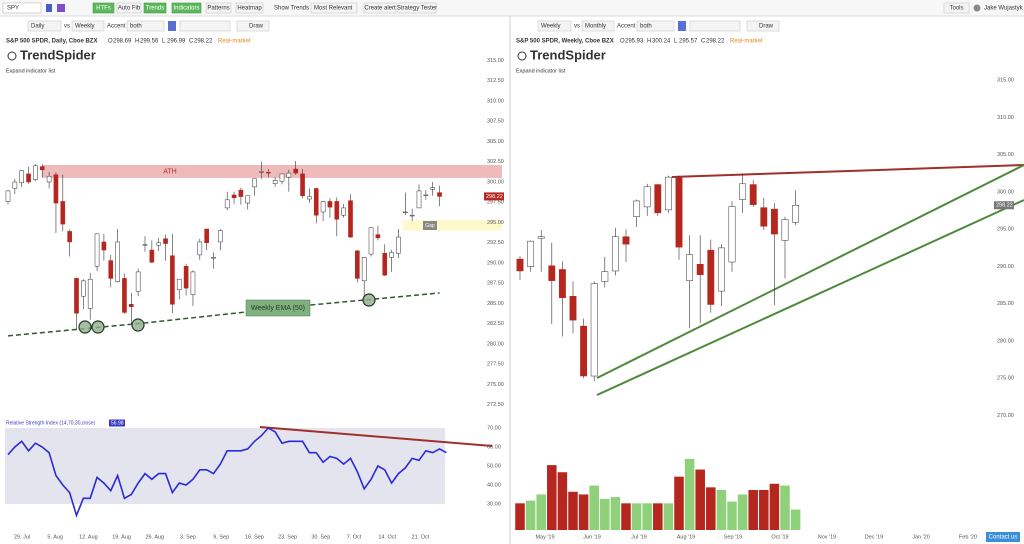 The image size is (1024, 544). I want to click on y-tick-label: 60.00, so click(494, 447).